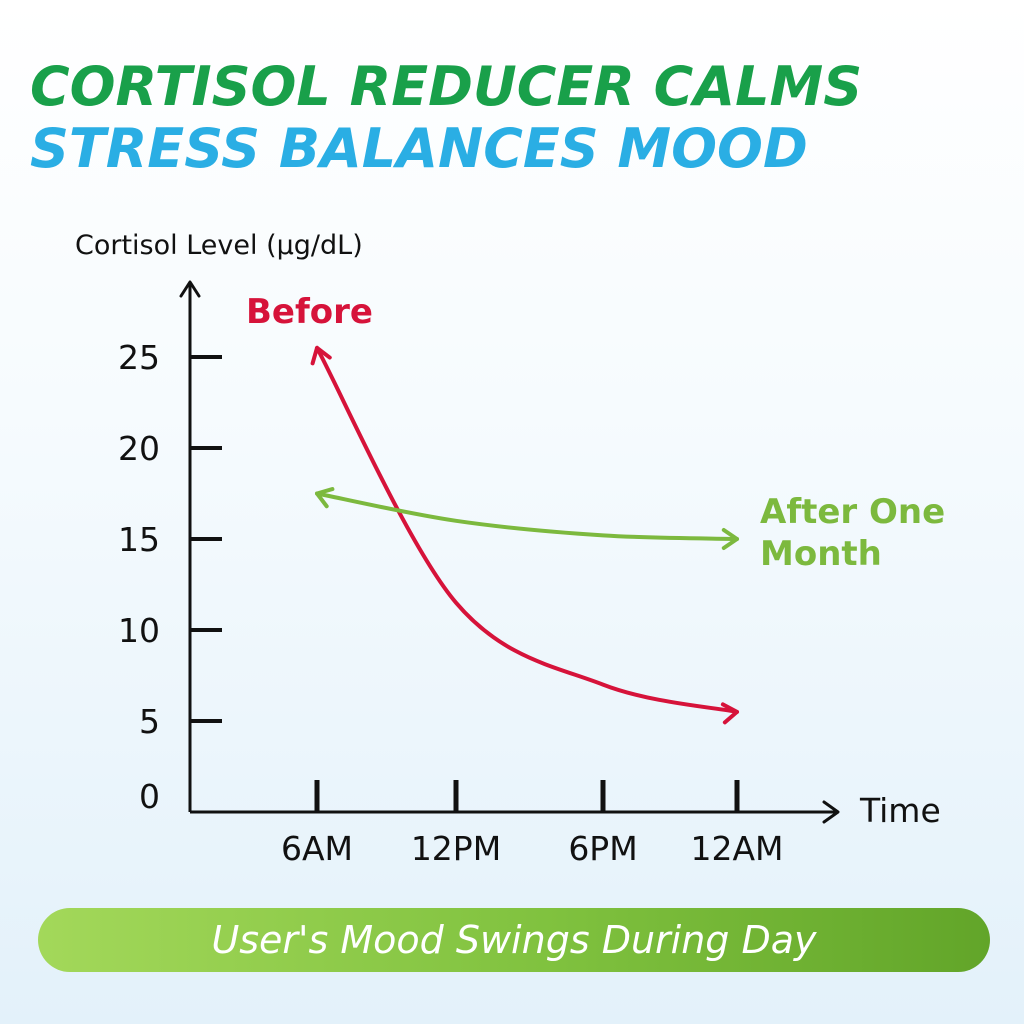  Describe the element at coordinates (139, 448) in the screenshot. I see `y-tick-label: 20` at that location.